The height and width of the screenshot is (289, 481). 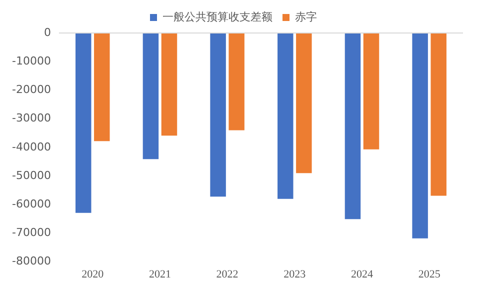 I want to click on x-tick-label: 2020, so click(x=93, y=274).